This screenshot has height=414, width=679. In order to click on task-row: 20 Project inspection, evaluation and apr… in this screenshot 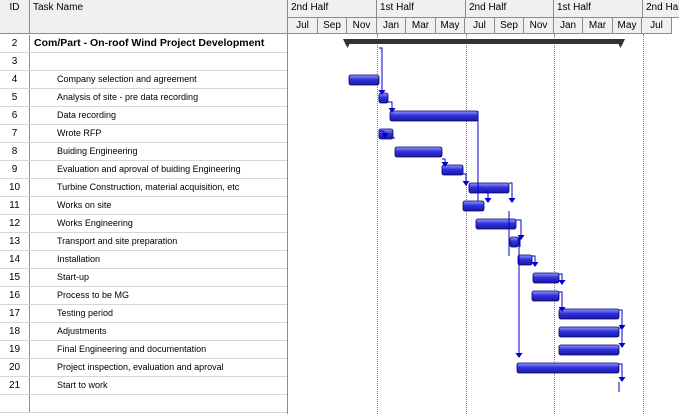, I will do `click(143, 368)`.